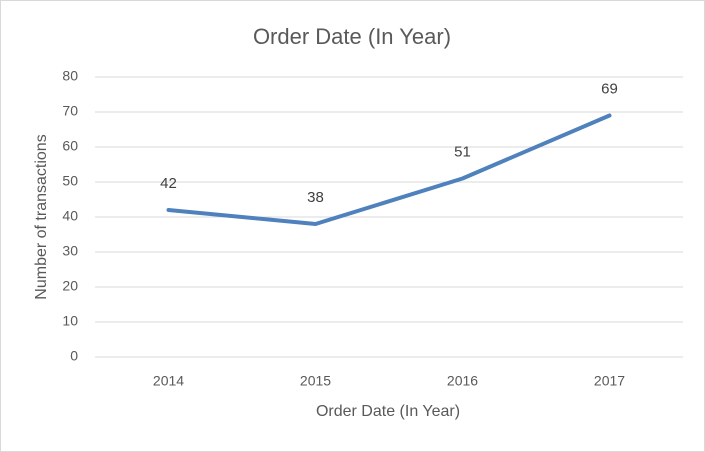  I want to click on x-tick-label: 2015, so click(315, 381).